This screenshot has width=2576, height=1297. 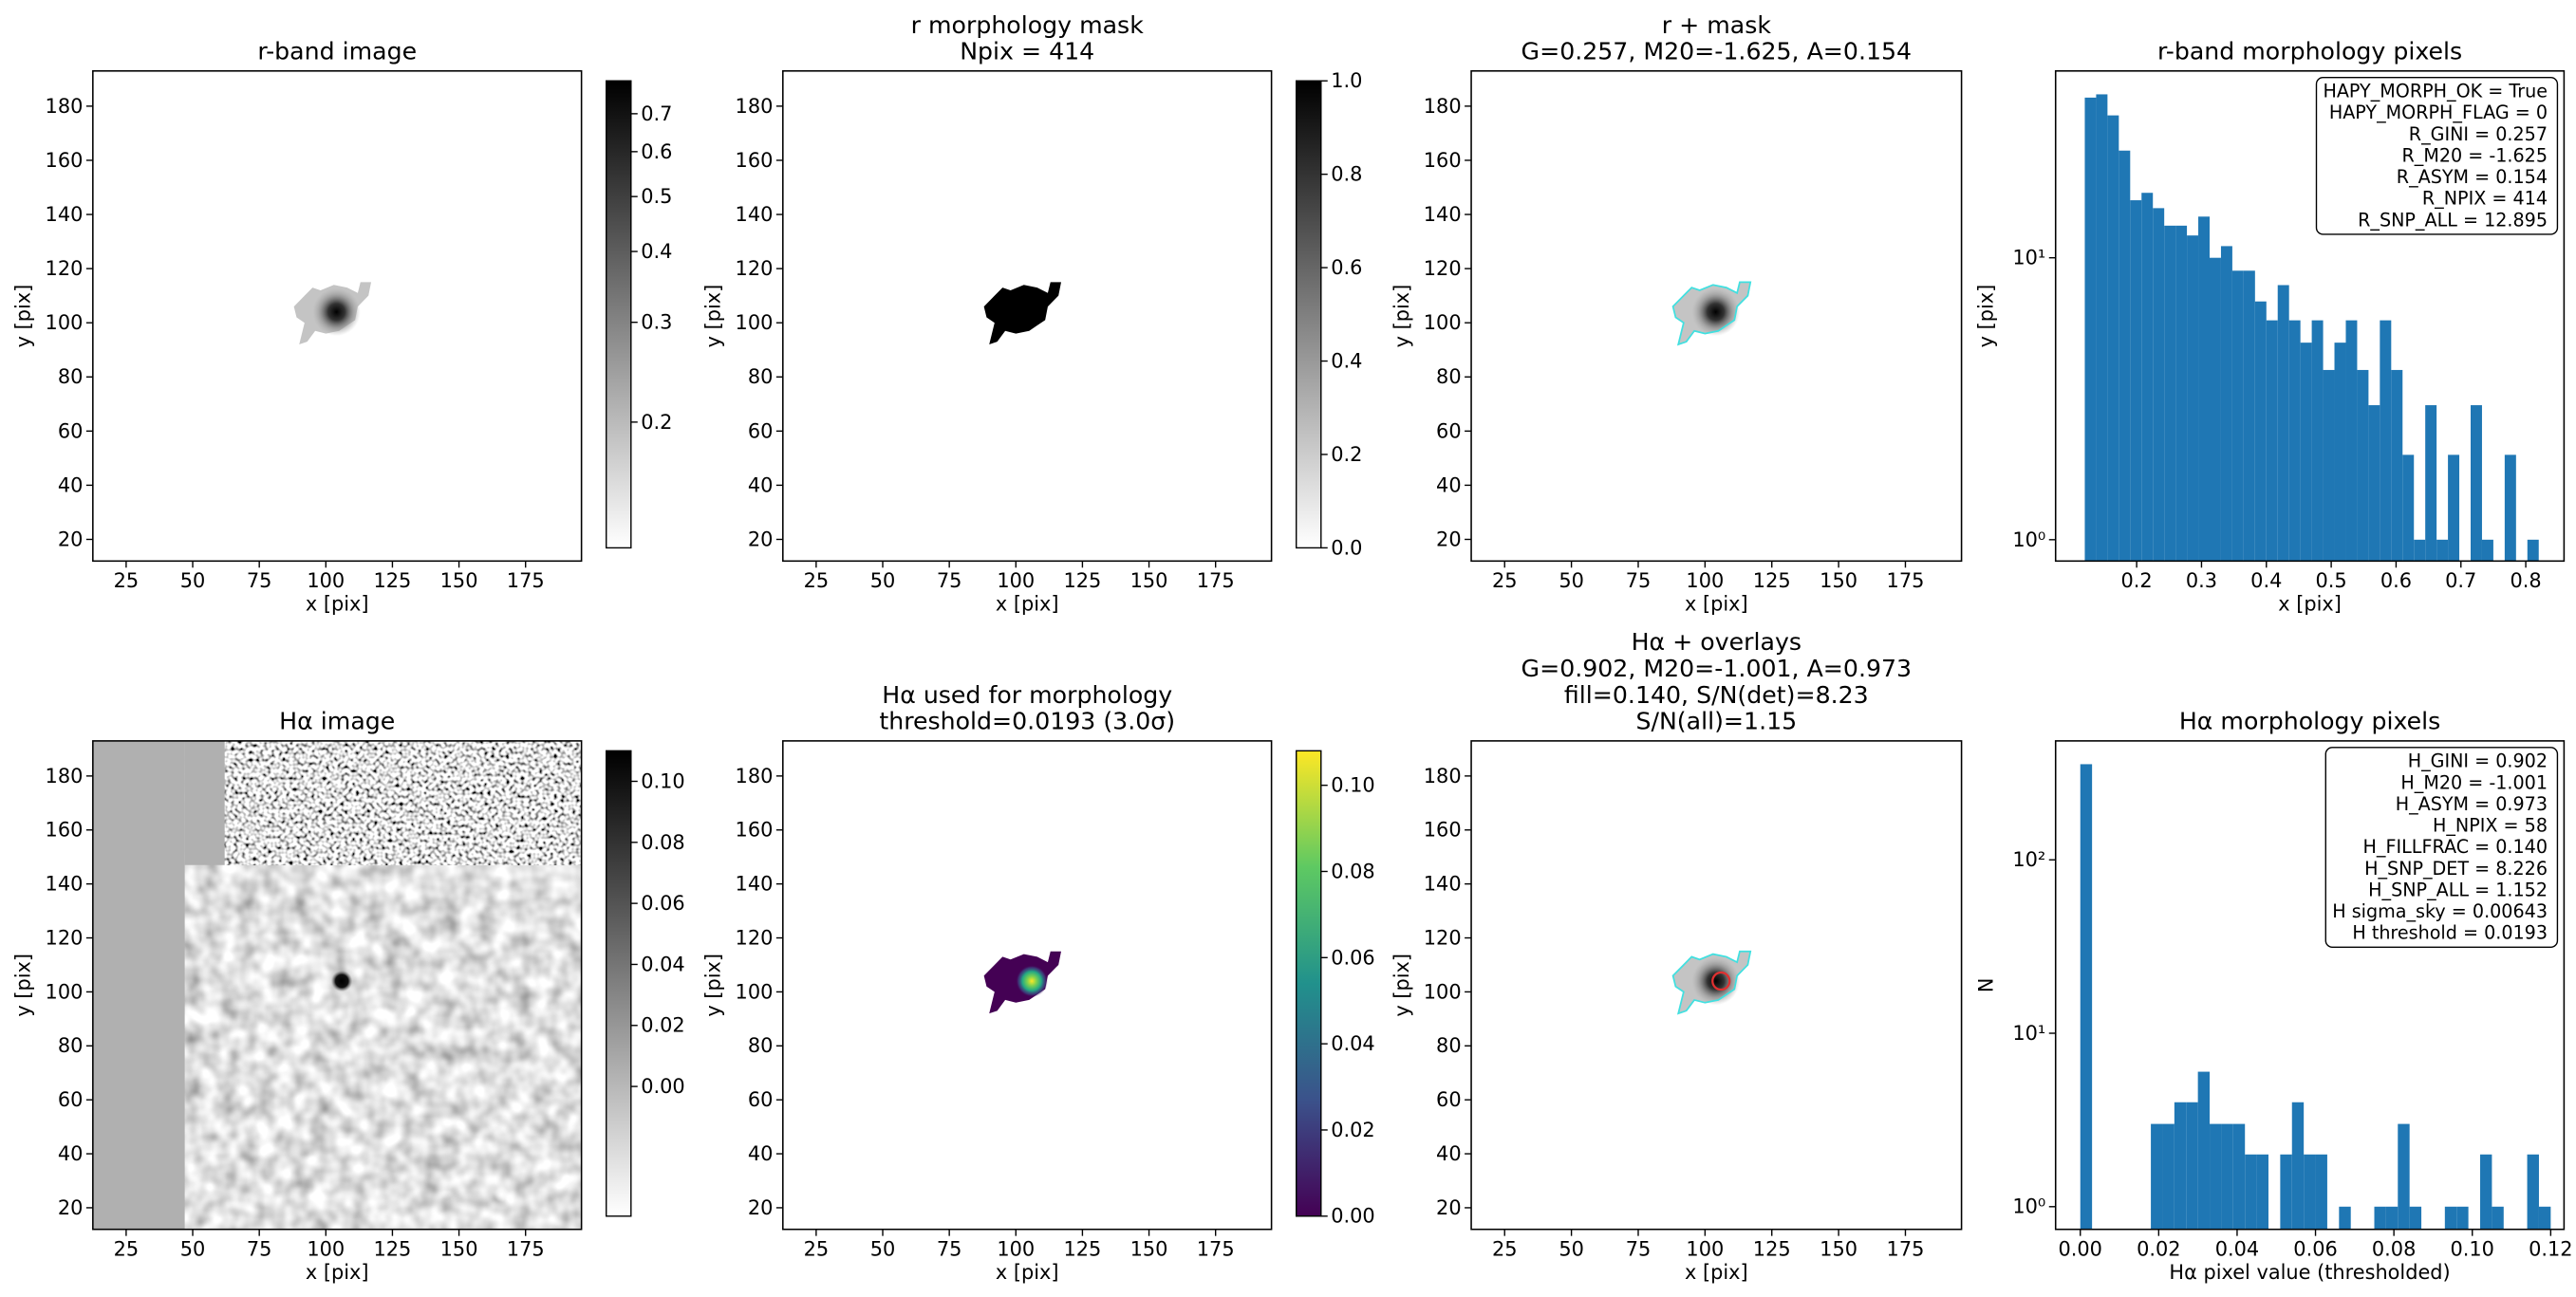 What do you see at coordinates (2458, 890) in the screenshot?
I see `annotation: H_SNP_ALL = 1.152` at bounding box center [2458, 890].